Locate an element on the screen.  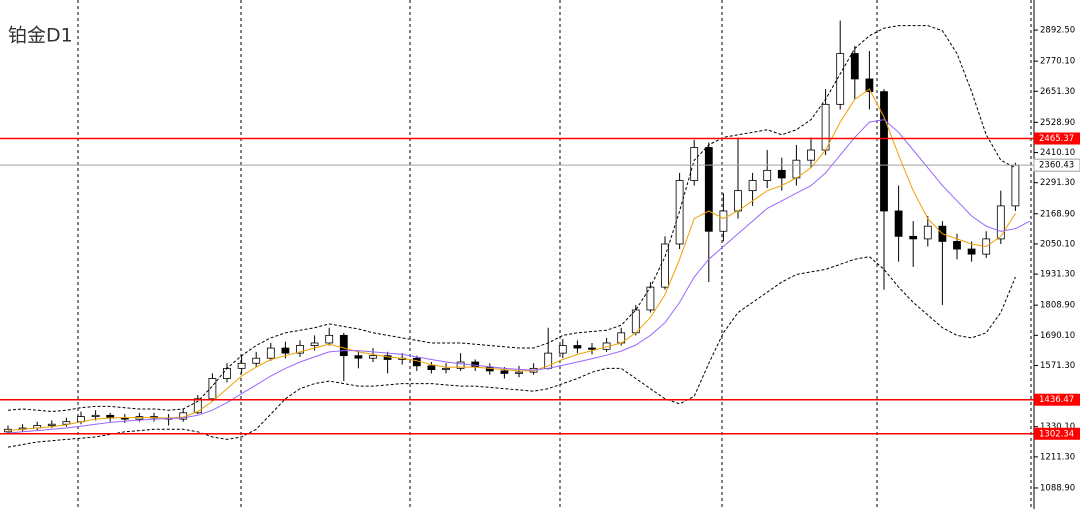
last-price-box is located at coordinates (1056, 165).